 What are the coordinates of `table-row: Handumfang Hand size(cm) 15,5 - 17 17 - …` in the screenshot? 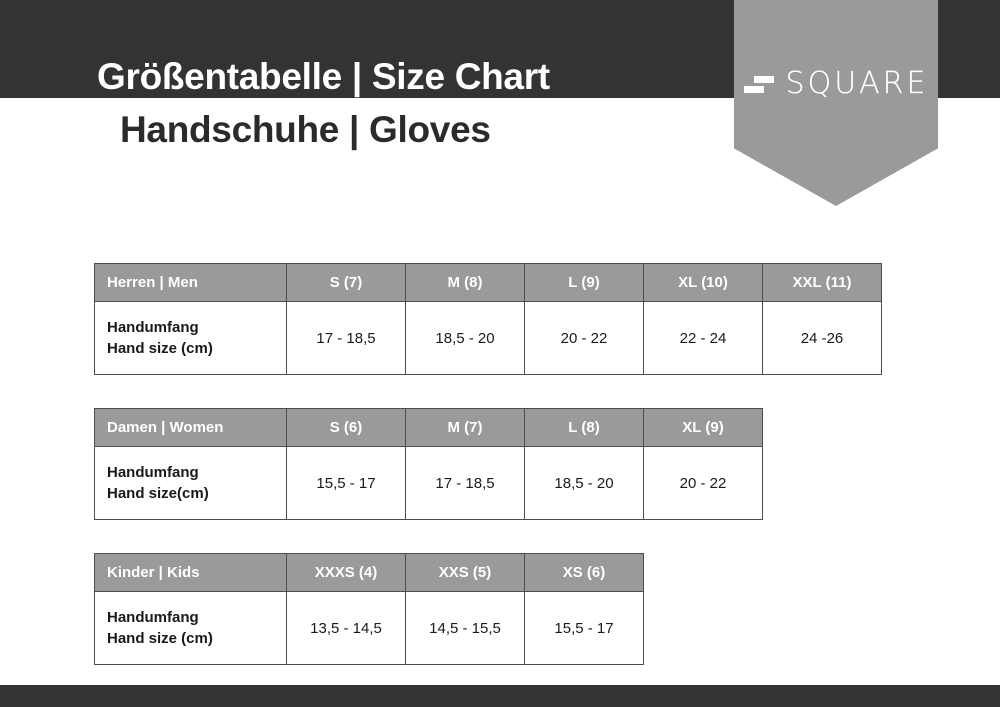 It's located at (428, 483).